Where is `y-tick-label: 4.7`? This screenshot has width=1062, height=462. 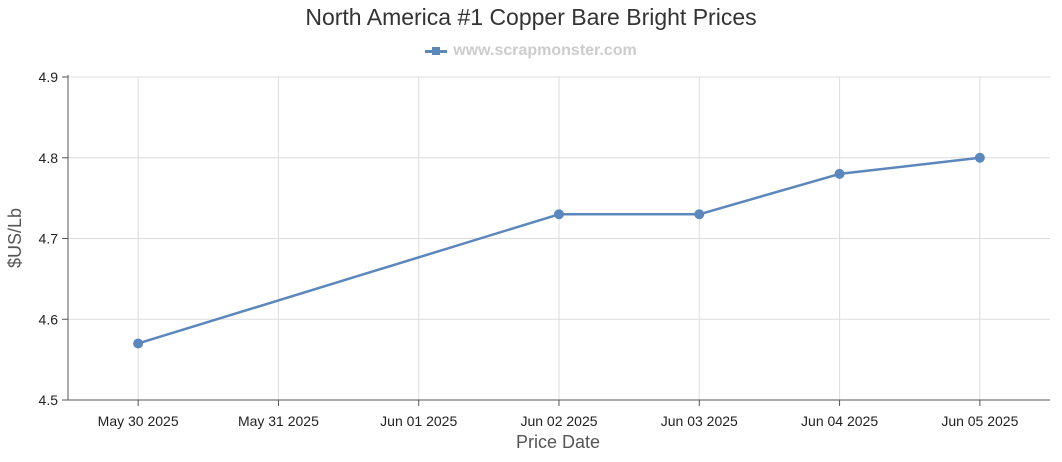
y-tick-label: 4.7 is located at coordinates (49, 239).